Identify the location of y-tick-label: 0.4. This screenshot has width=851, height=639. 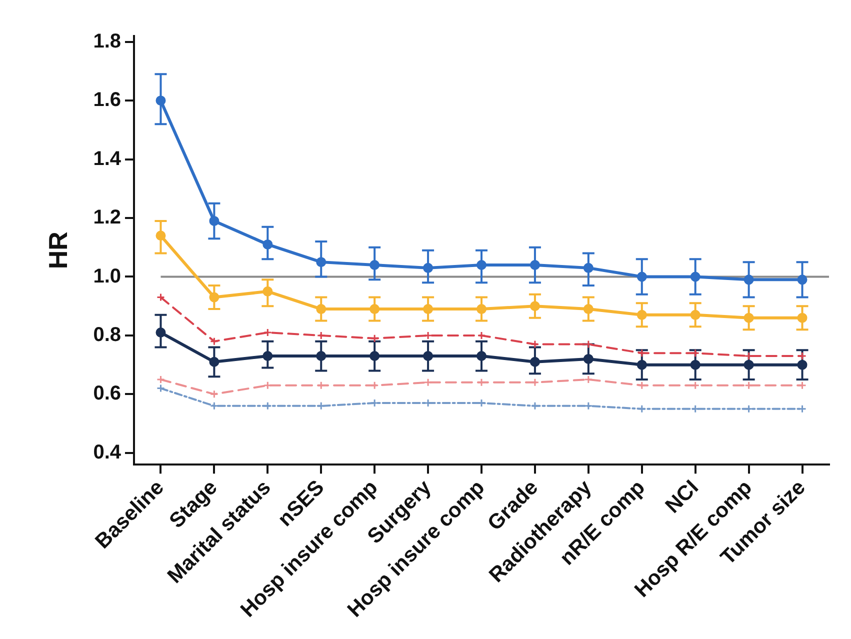
(107, 452).